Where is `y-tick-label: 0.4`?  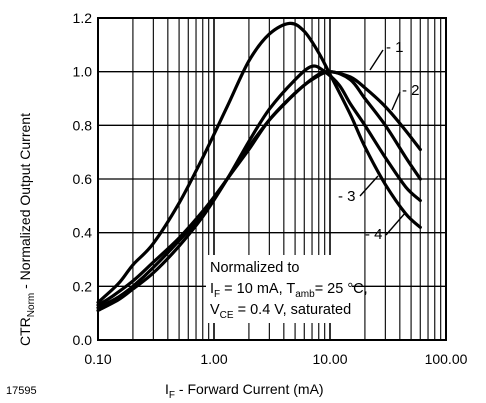 y-tick-label: 0.4 is located at coordinates (83, 233).